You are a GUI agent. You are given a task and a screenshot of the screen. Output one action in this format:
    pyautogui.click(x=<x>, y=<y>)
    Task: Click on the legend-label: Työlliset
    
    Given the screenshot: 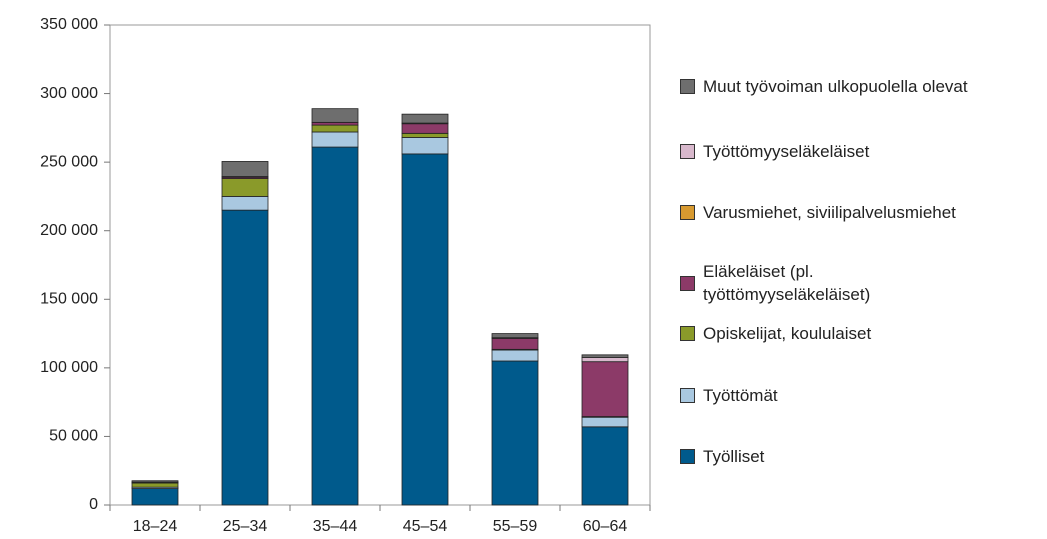 What is the action you would take?
    pyautogui.click(x=734, y=456)
    